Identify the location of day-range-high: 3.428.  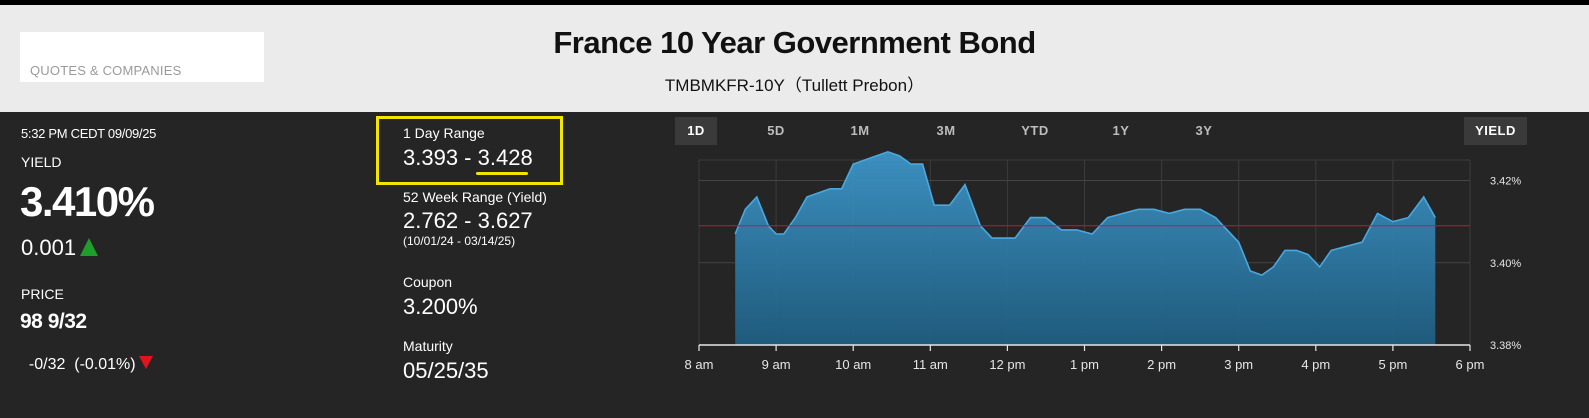
(505, 157).